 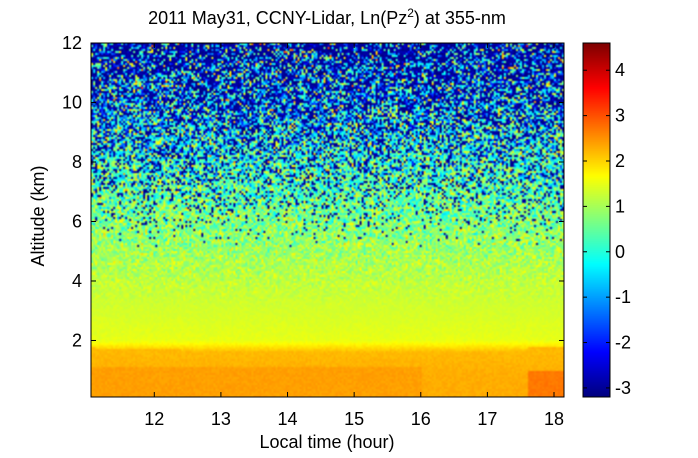 What do you see at coordinates (277, 18) in the screenshot?
I see `chart-title-prefix: 2011 May31, CCNY-Lidar, Ln(Pz` at bounding box center [277, 18].